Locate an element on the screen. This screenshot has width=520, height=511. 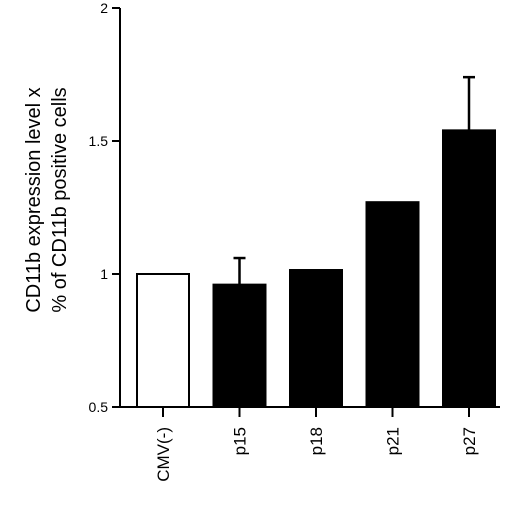
y-axis-label-line-2: % of CD11b positive cells is located at coordinates (60, 199).